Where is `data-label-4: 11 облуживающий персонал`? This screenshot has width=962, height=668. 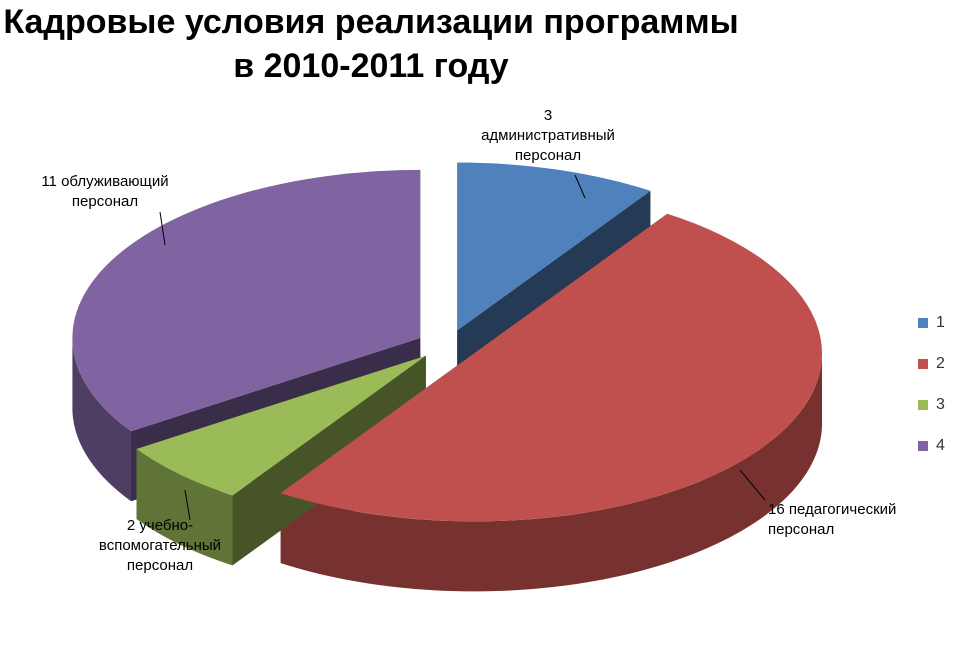 data-label-4: 11 облуживающий персонал is located at coordinates (104, 191).